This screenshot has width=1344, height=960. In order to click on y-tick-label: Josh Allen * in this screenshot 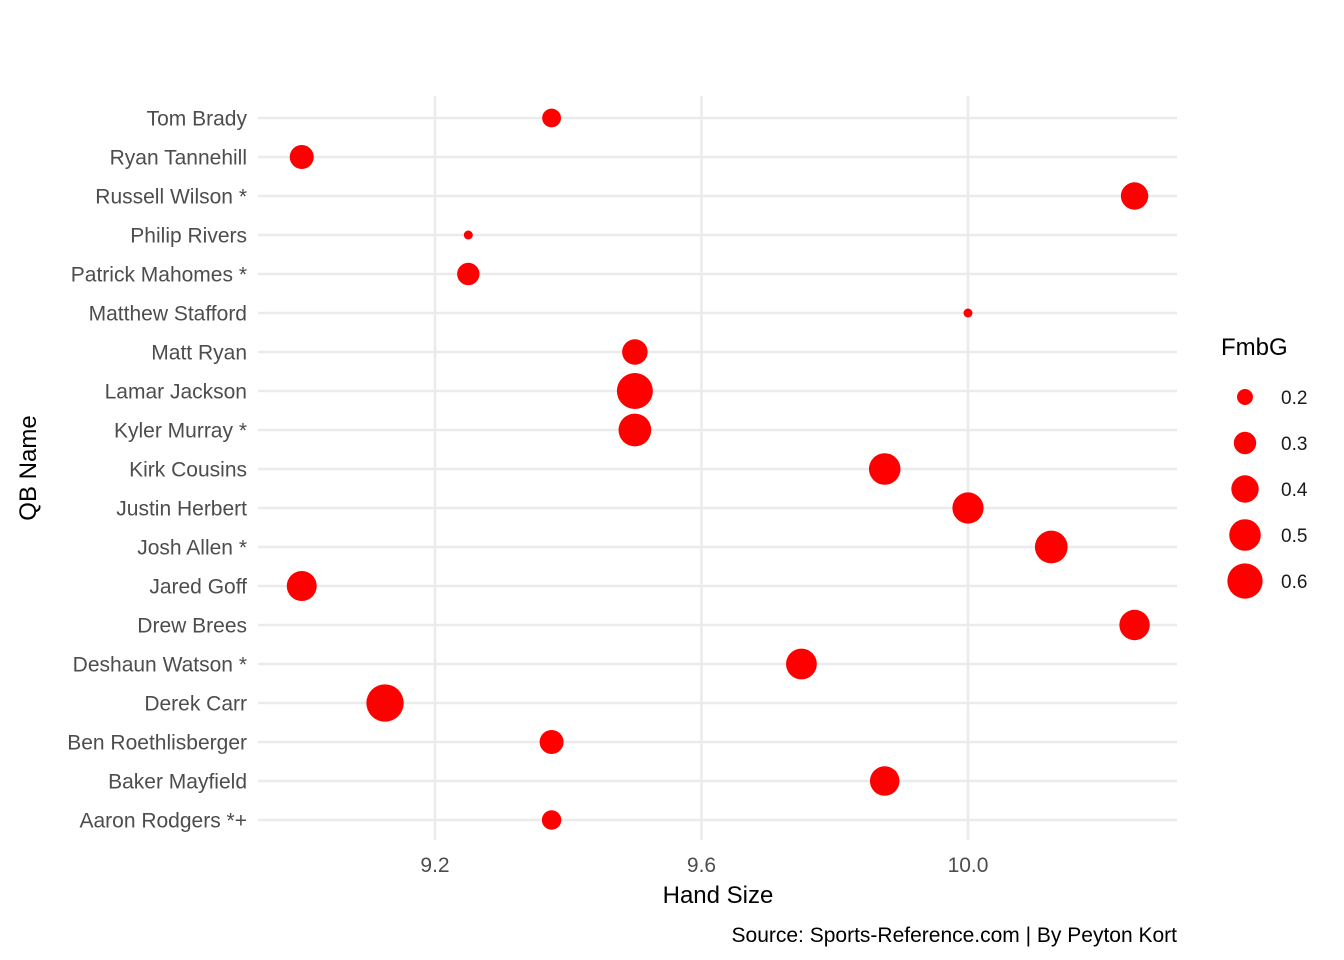, I will do `click(192, 548)`.